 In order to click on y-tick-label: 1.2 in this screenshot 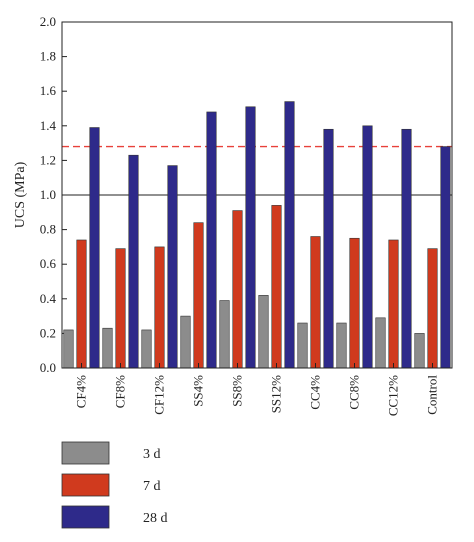, I will do `click(48, 159)`.